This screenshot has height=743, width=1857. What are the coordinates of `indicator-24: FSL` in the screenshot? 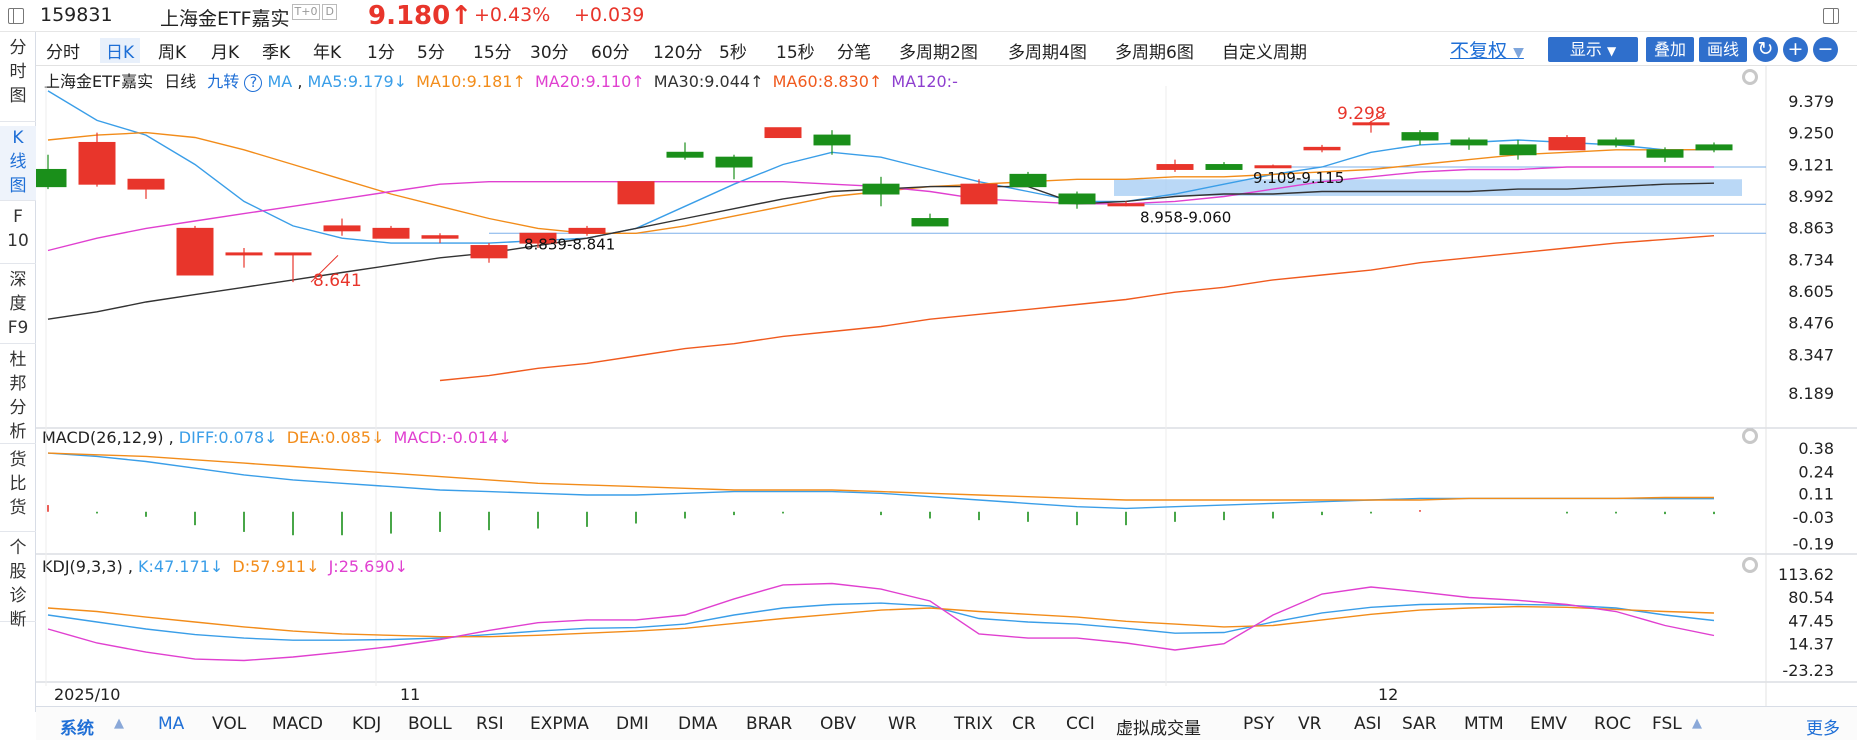 It's located at (1667, 724).